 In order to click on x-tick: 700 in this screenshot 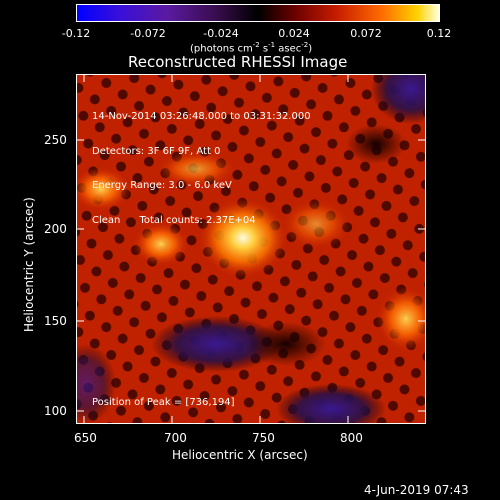, I will do `click(175, 438)`.